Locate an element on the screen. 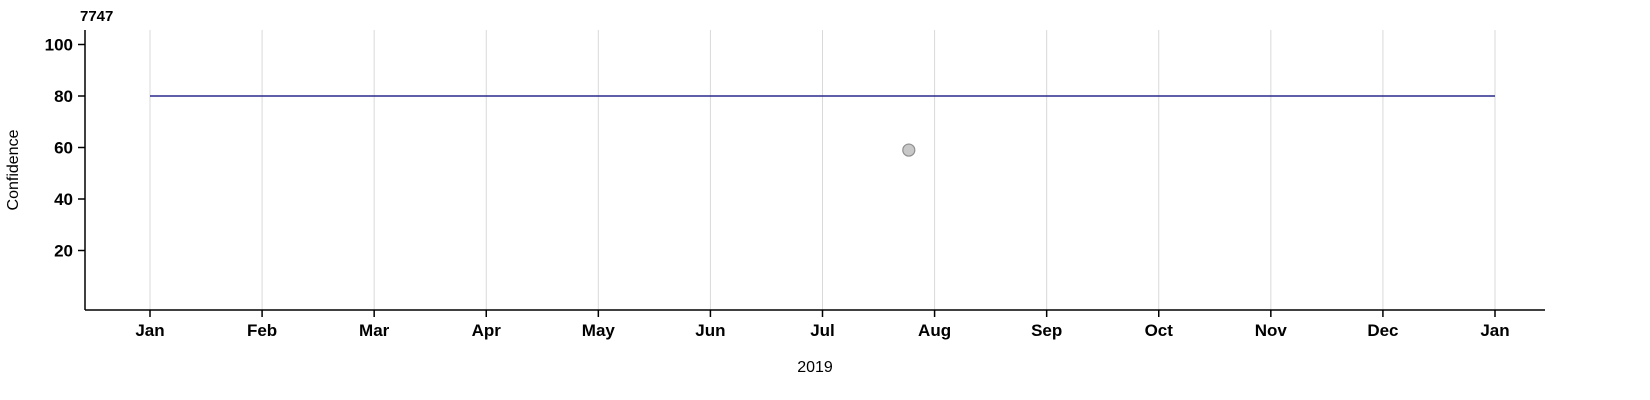  y-tick-label-20: 20 is located at coordinates (63, 251).